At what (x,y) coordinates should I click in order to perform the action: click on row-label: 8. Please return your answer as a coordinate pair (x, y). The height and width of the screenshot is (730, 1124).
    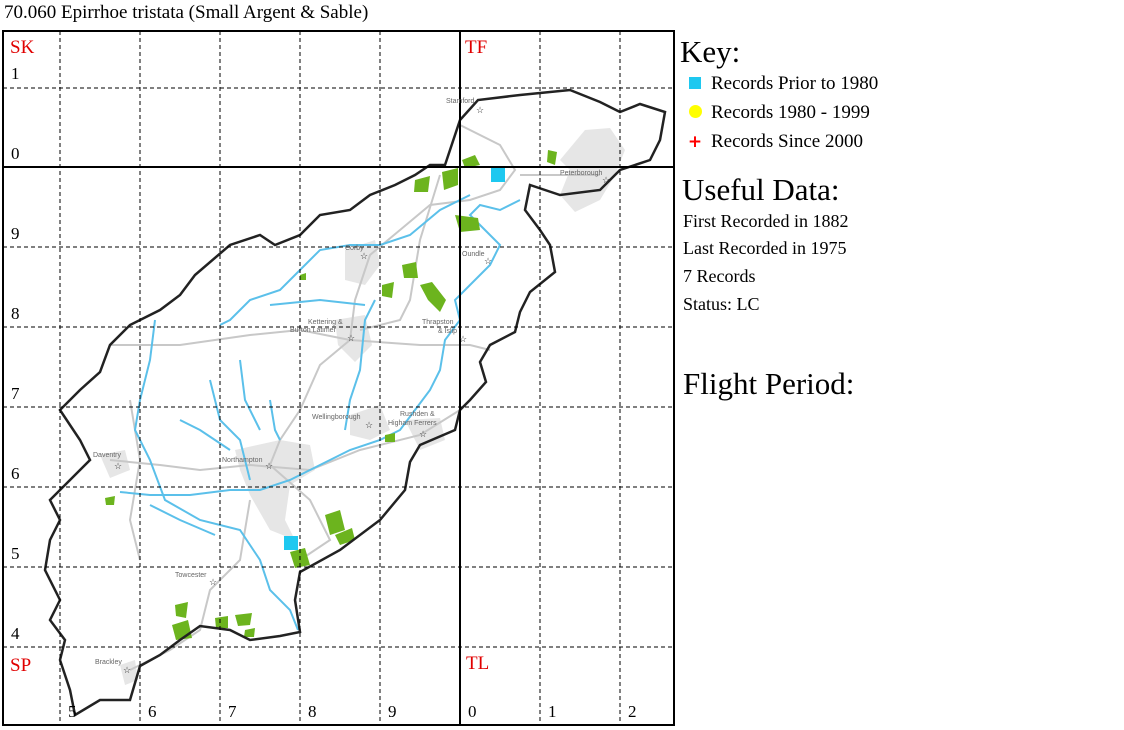
    Looking at the image, I should click on (15, 313).